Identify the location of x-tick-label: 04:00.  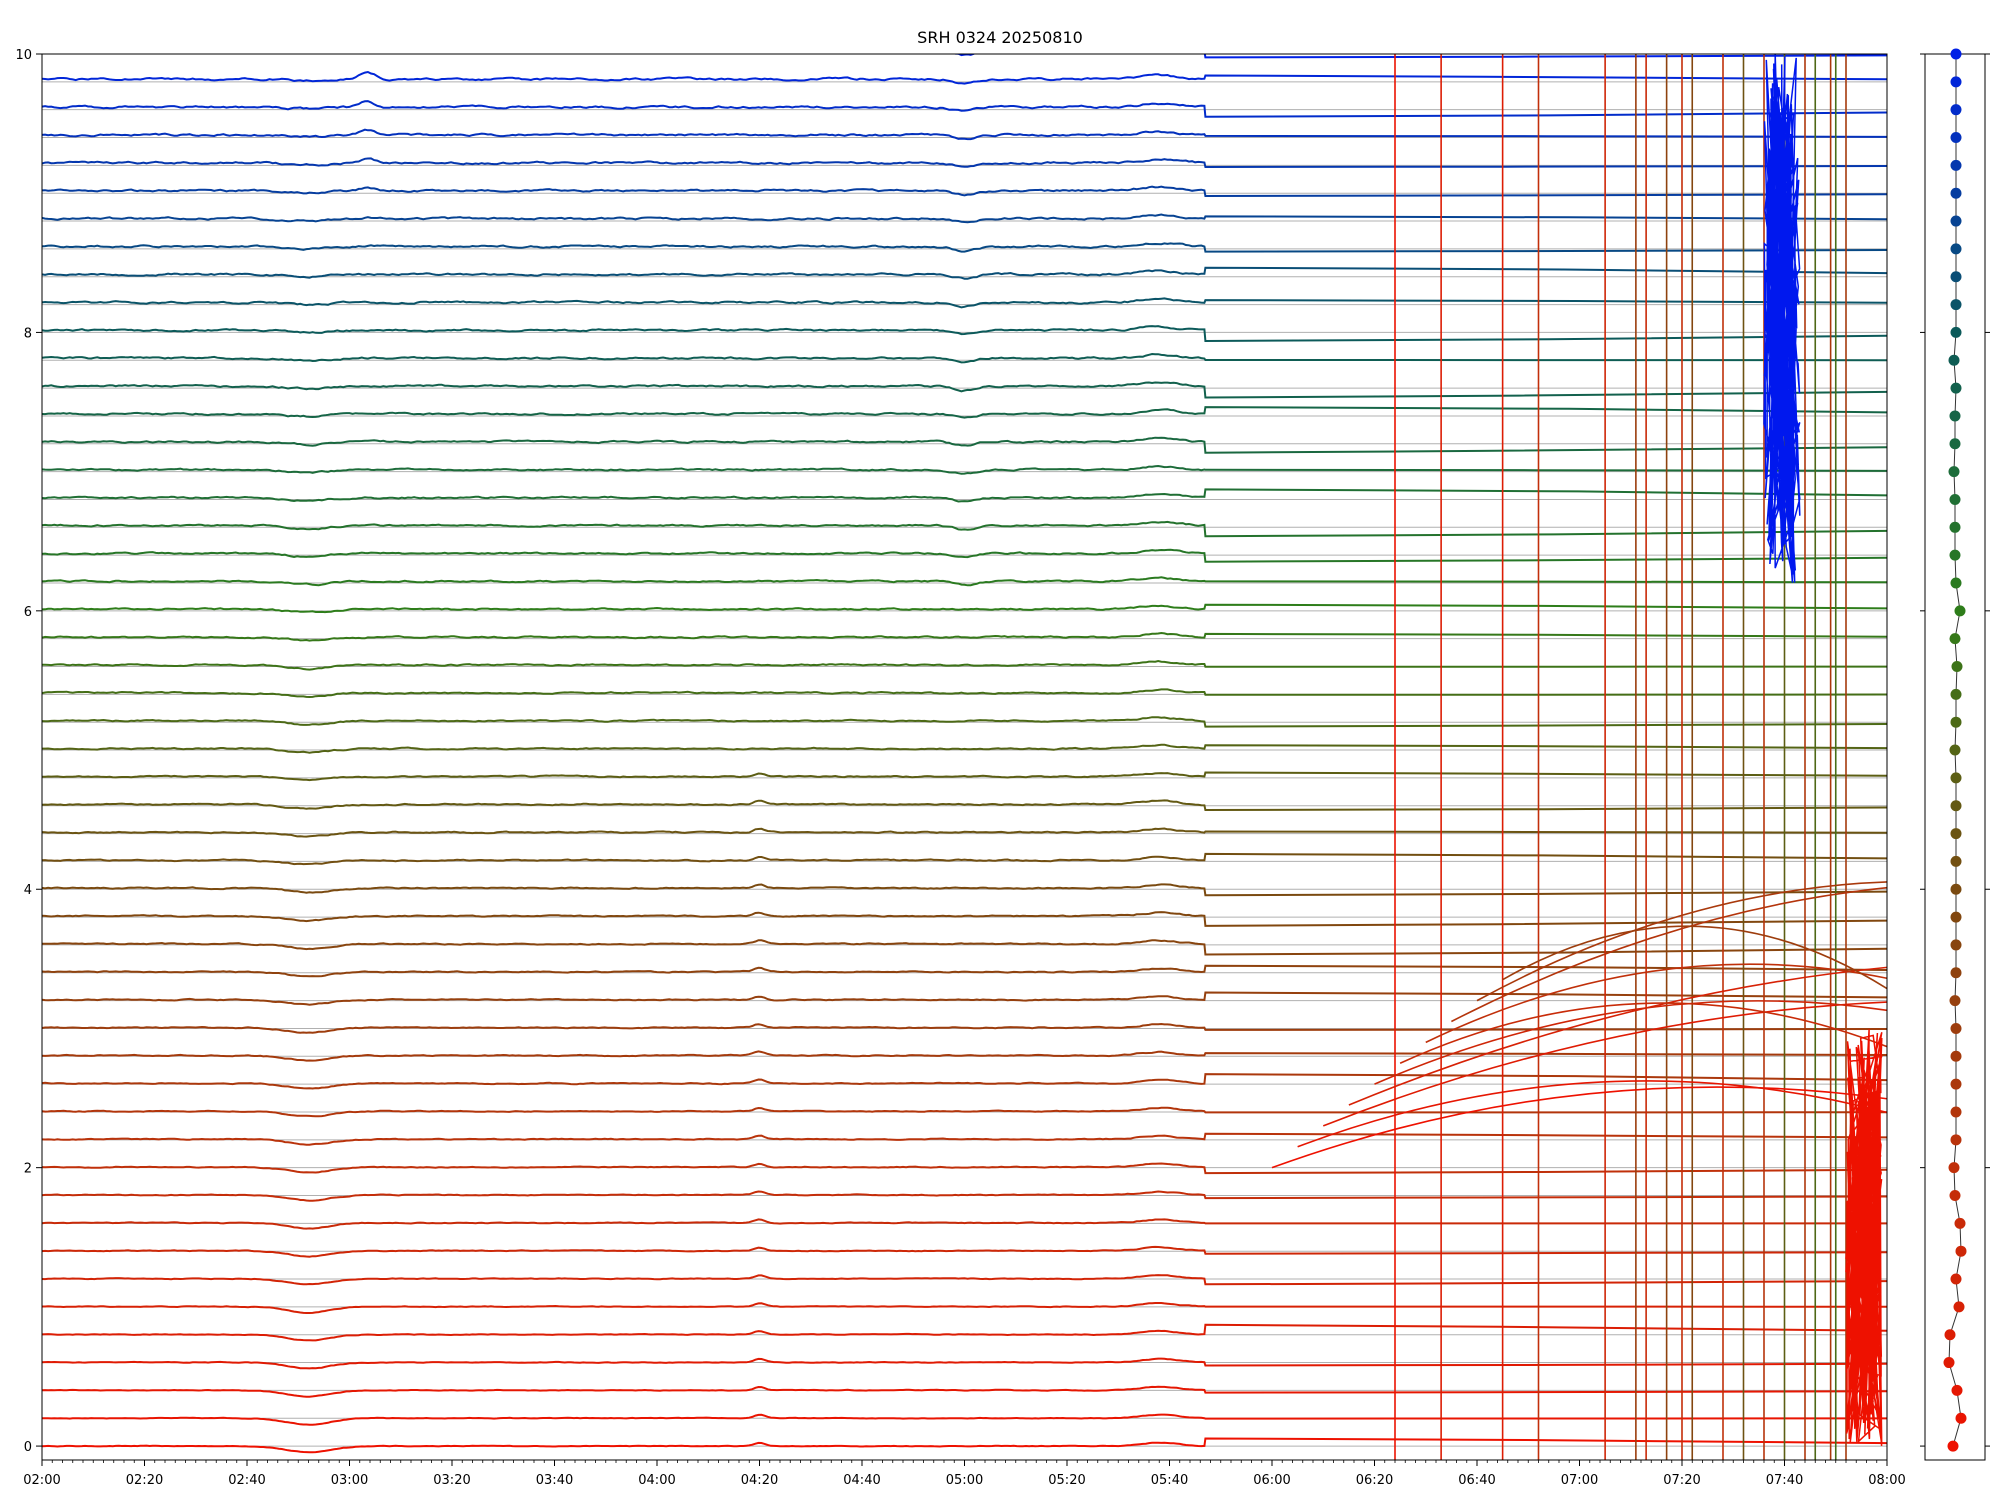
(656, 1480).